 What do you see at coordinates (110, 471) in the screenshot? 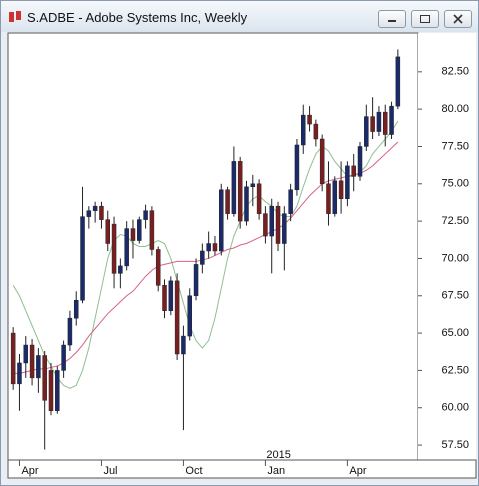
I see `x-tick-label: Jul` at bounding box center [110, 471].